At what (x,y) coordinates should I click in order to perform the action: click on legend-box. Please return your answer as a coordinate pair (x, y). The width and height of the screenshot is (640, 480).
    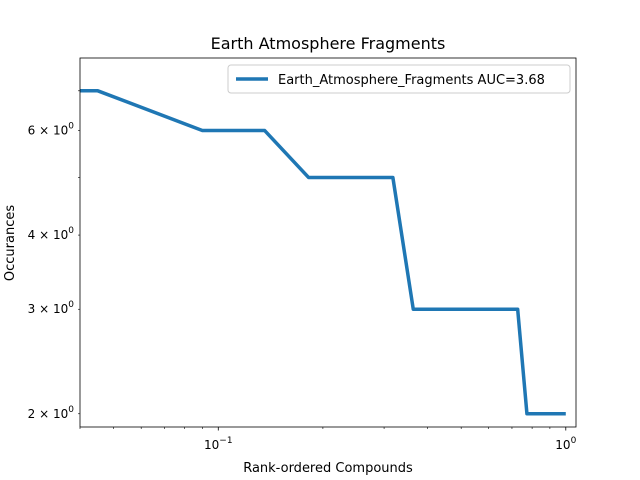
    Looking at the image, I should click on (399, 79).